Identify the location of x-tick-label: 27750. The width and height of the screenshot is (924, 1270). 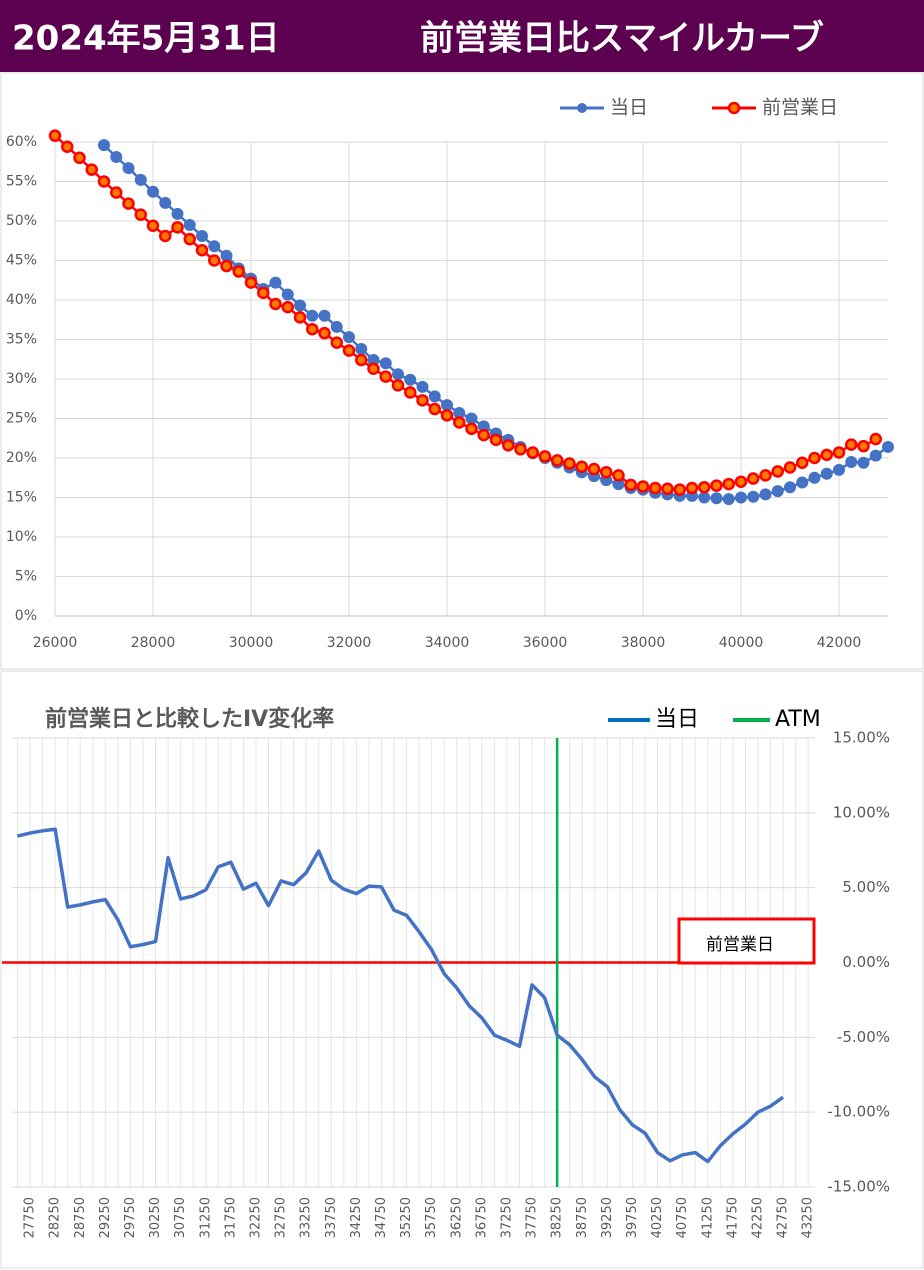
(30, 1217).